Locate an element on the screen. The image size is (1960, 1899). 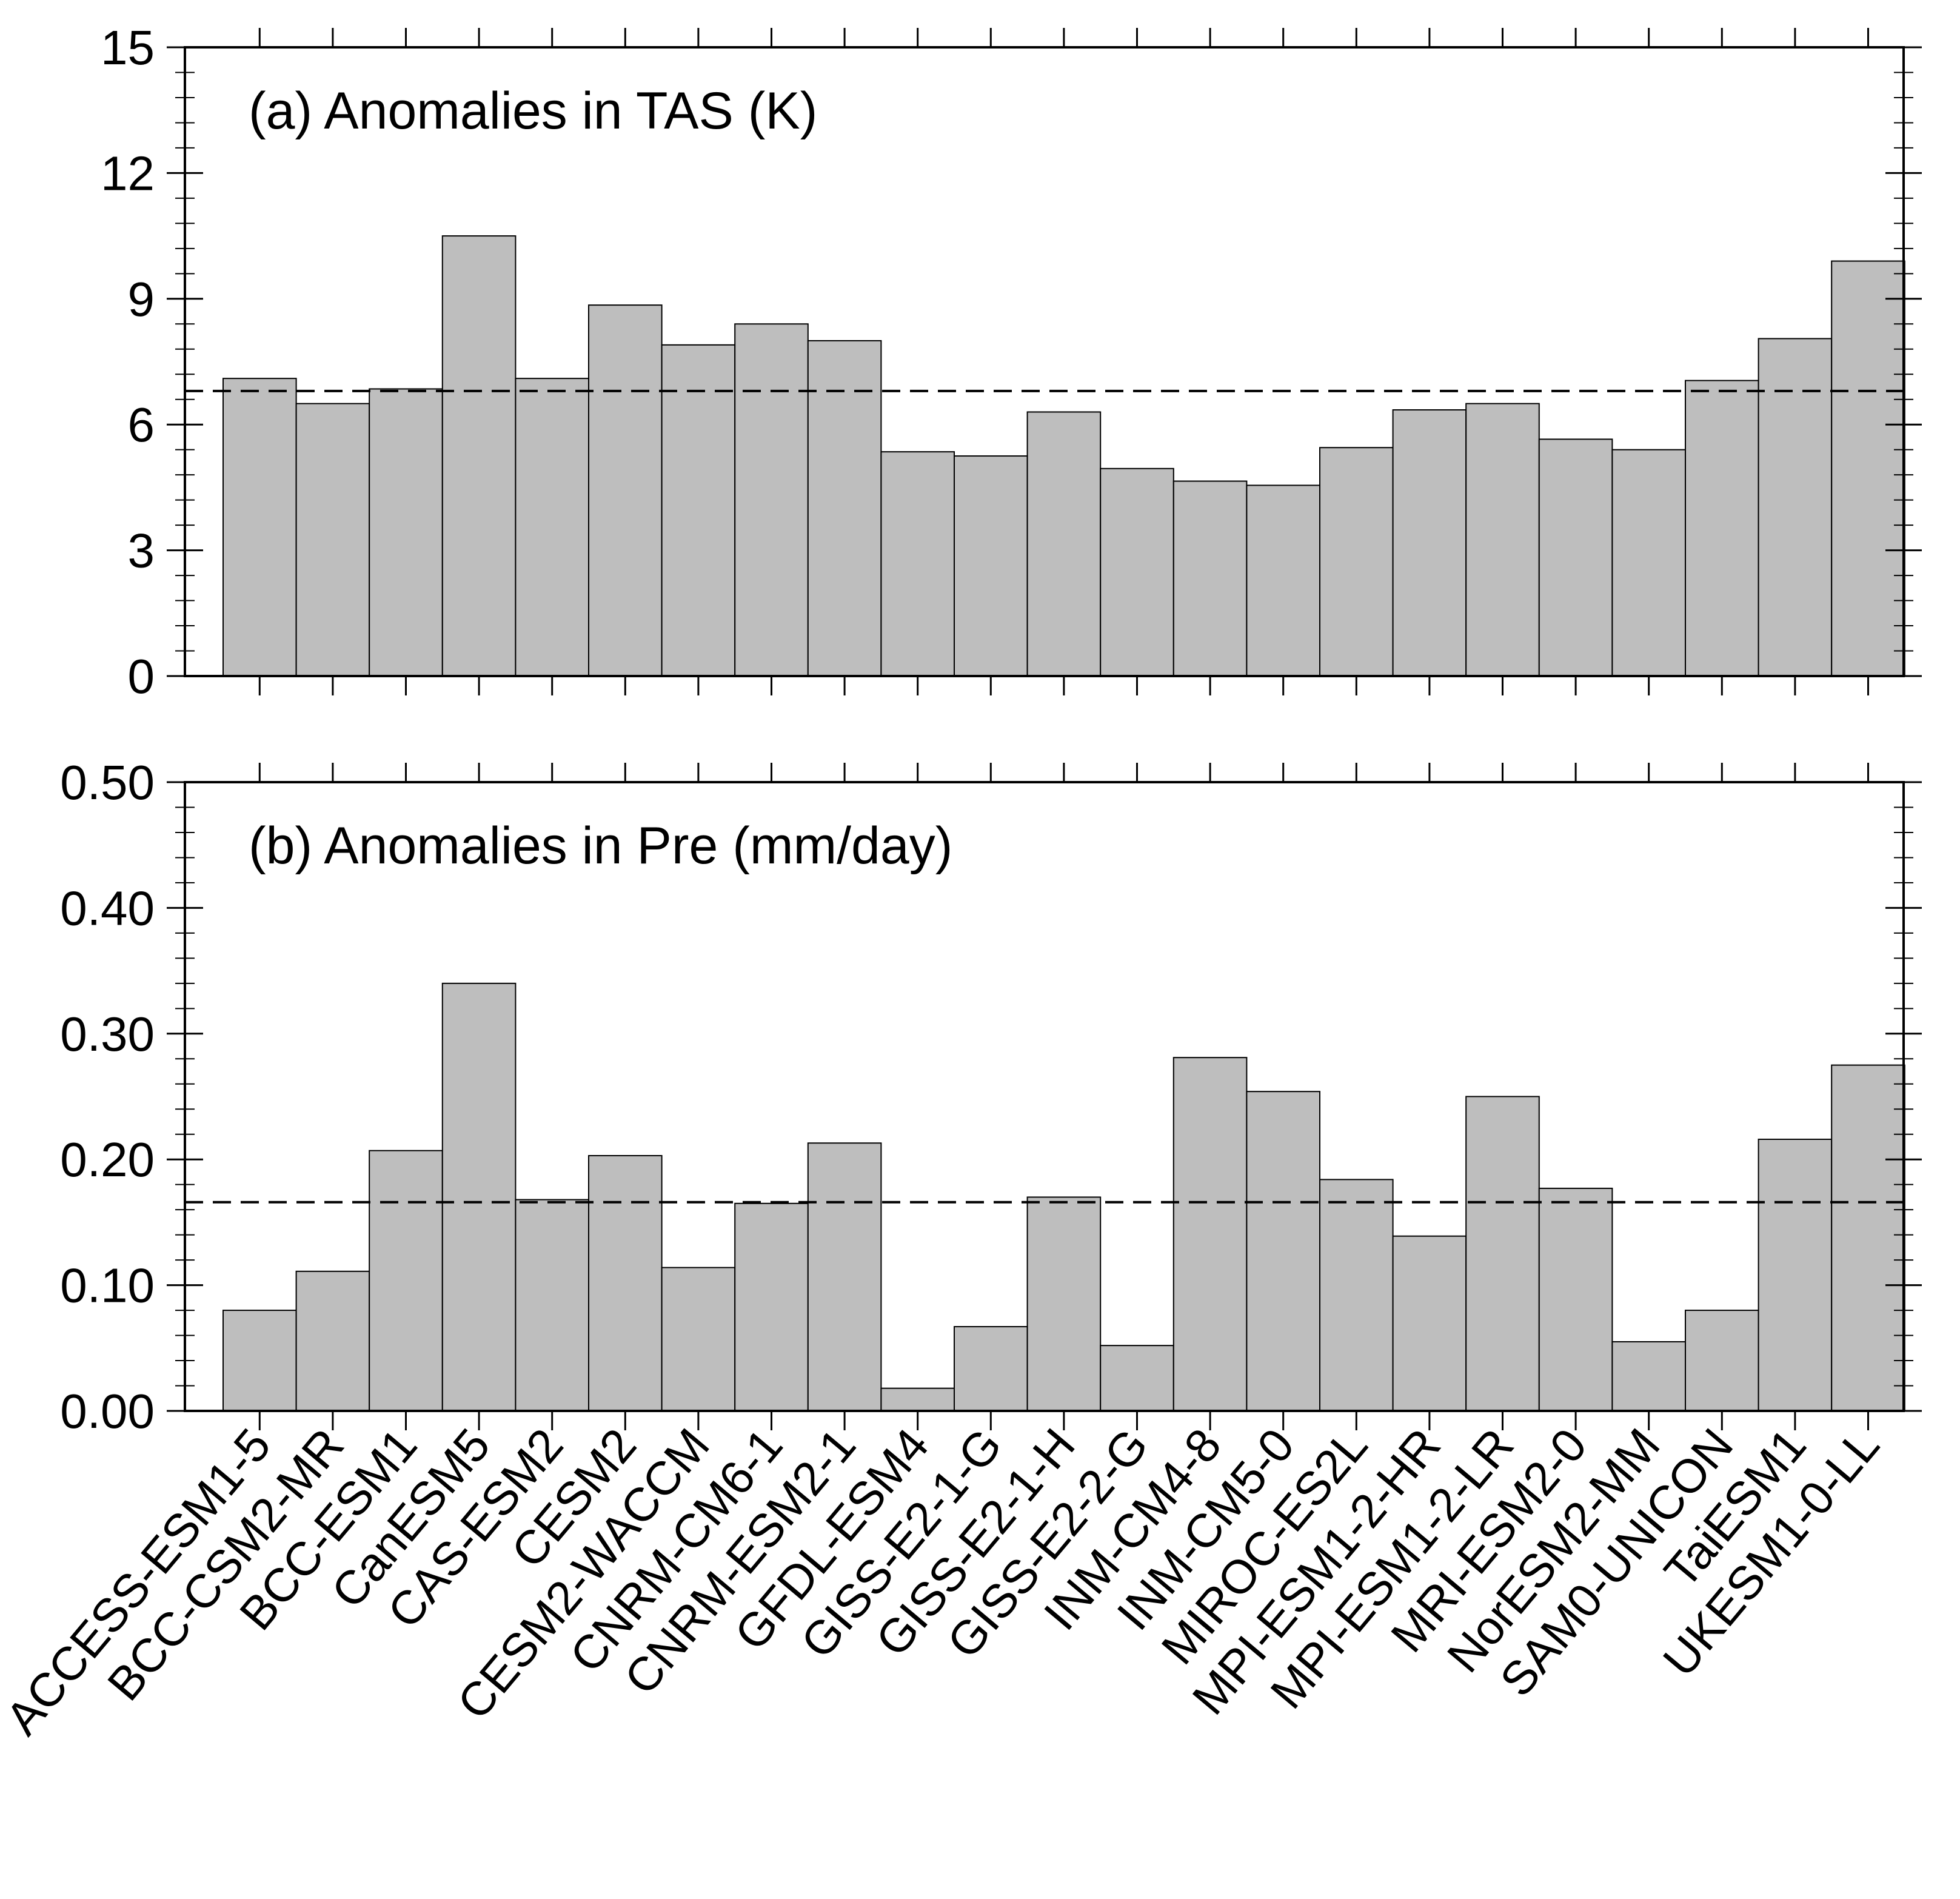
bar-a-MPI-ESM1-2-LR is located at coordinates (1502, 540).